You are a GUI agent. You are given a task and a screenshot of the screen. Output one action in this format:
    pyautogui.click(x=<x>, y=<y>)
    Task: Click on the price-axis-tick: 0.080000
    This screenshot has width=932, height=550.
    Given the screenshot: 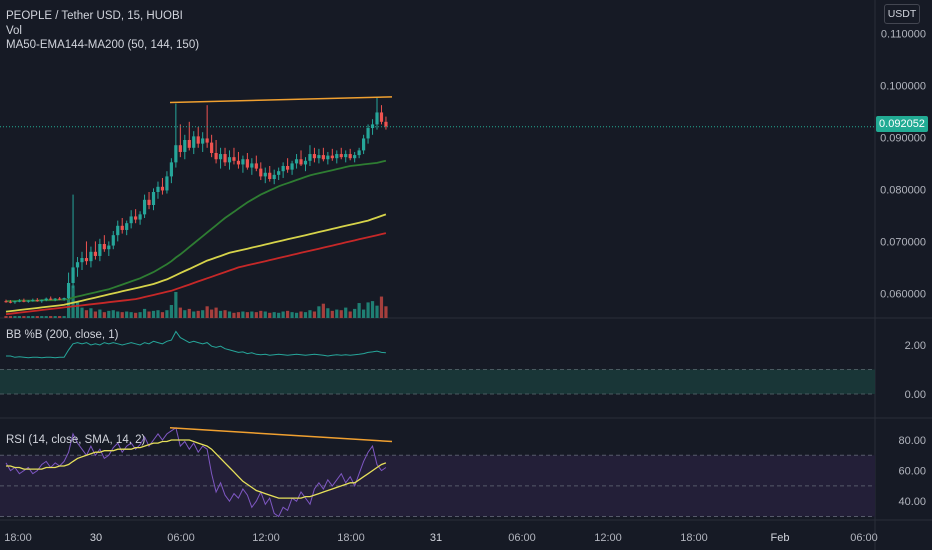 What is the action you would take?
    pyautogui.click(x=903, y=190)
    